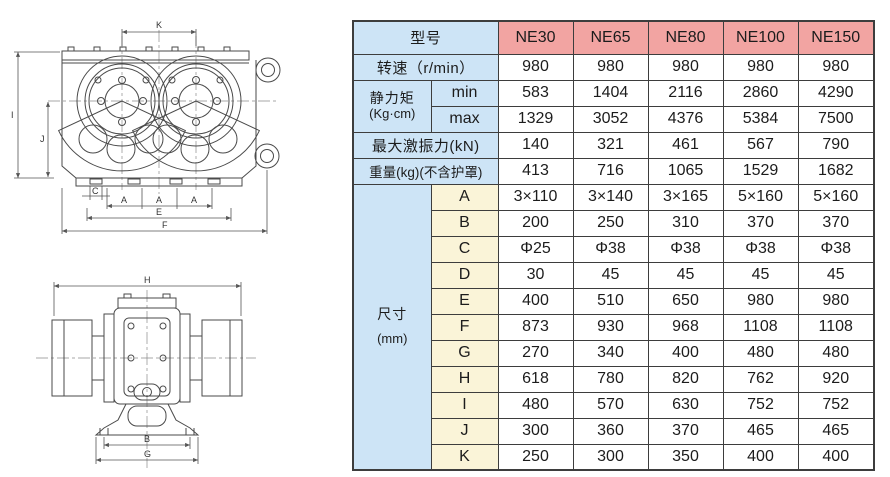  I want to click on value-cell: 3×140, so click(610, 197).